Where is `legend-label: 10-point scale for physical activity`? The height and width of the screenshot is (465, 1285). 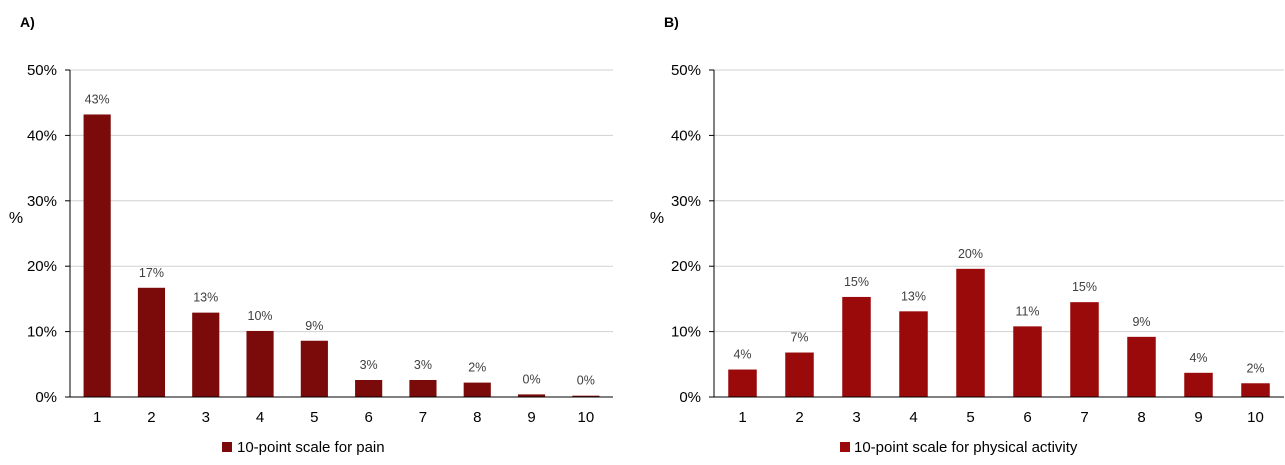 legend-label: 10-point scale for physical activity is located at coordinates (966, 447).